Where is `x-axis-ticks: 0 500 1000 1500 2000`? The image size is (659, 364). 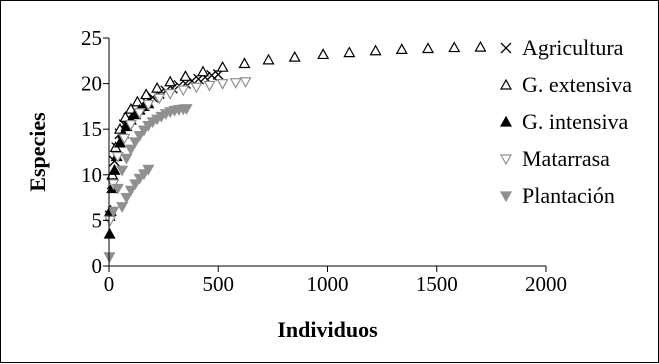 x-axis-ticks: 0 500 1000 1500 2000 is located at coordinates (335, 281).